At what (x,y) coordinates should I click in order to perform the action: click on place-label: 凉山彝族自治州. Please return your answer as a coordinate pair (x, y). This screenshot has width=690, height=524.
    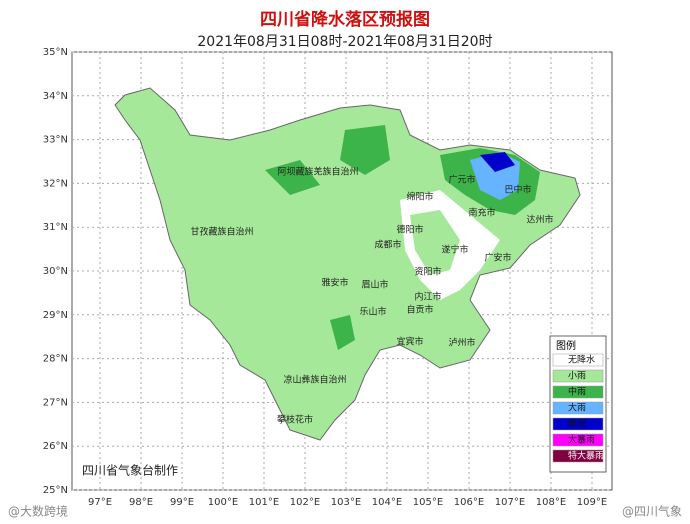
    Looking at the image, I should click on (314, 380).